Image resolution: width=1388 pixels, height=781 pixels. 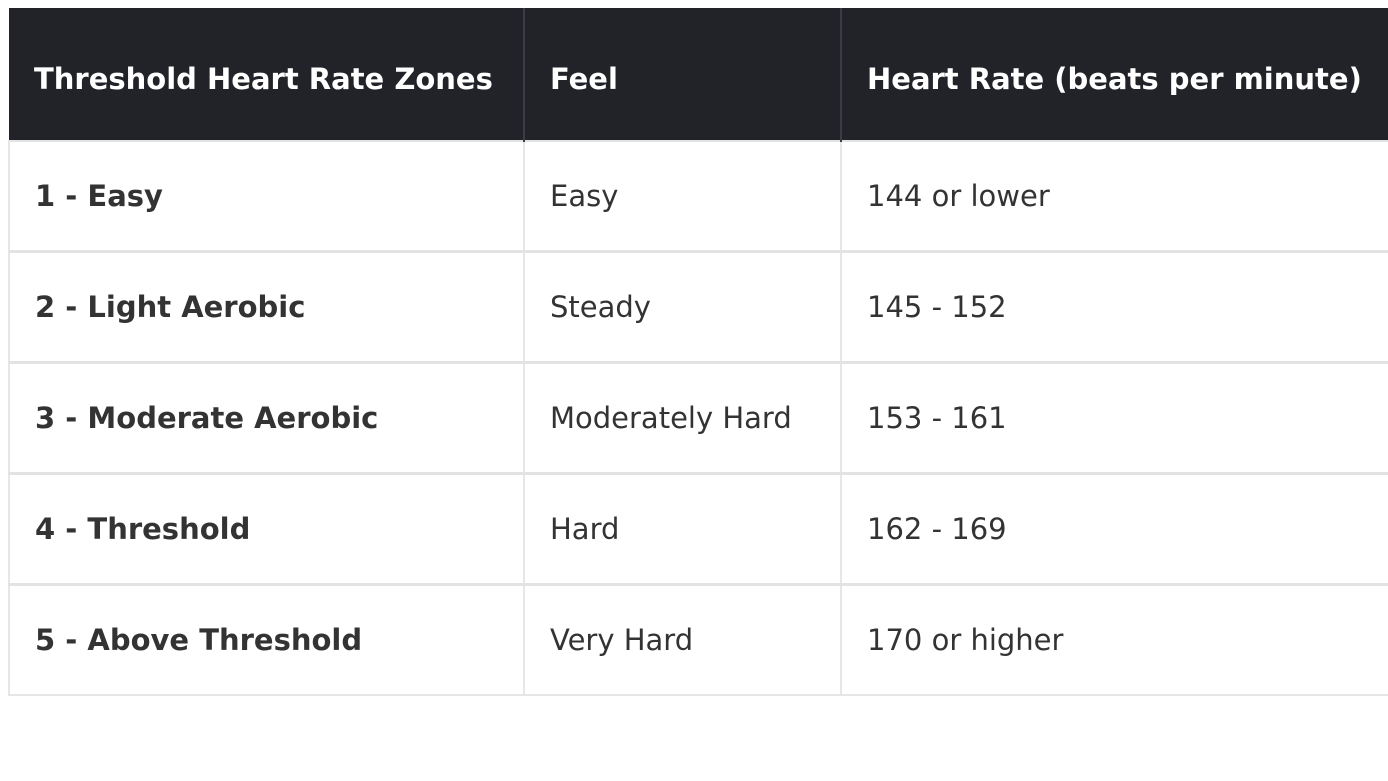 I want to click on heart-rate-cell: 162 - 169, so click(x=1114, y=529).